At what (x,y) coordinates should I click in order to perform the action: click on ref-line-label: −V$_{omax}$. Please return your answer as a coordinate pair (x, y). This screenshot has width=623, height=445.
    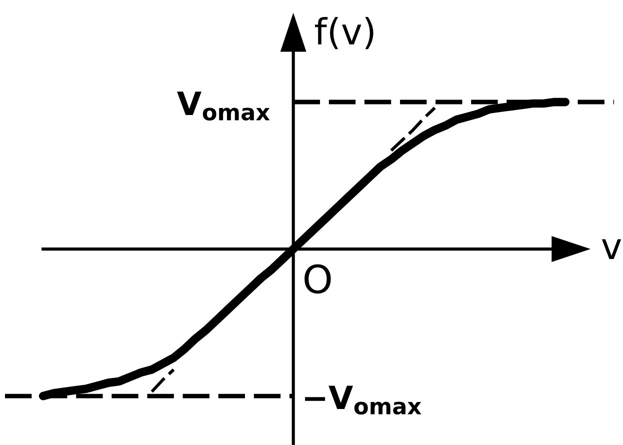
    Looking at the image, I should click on (363, 400).